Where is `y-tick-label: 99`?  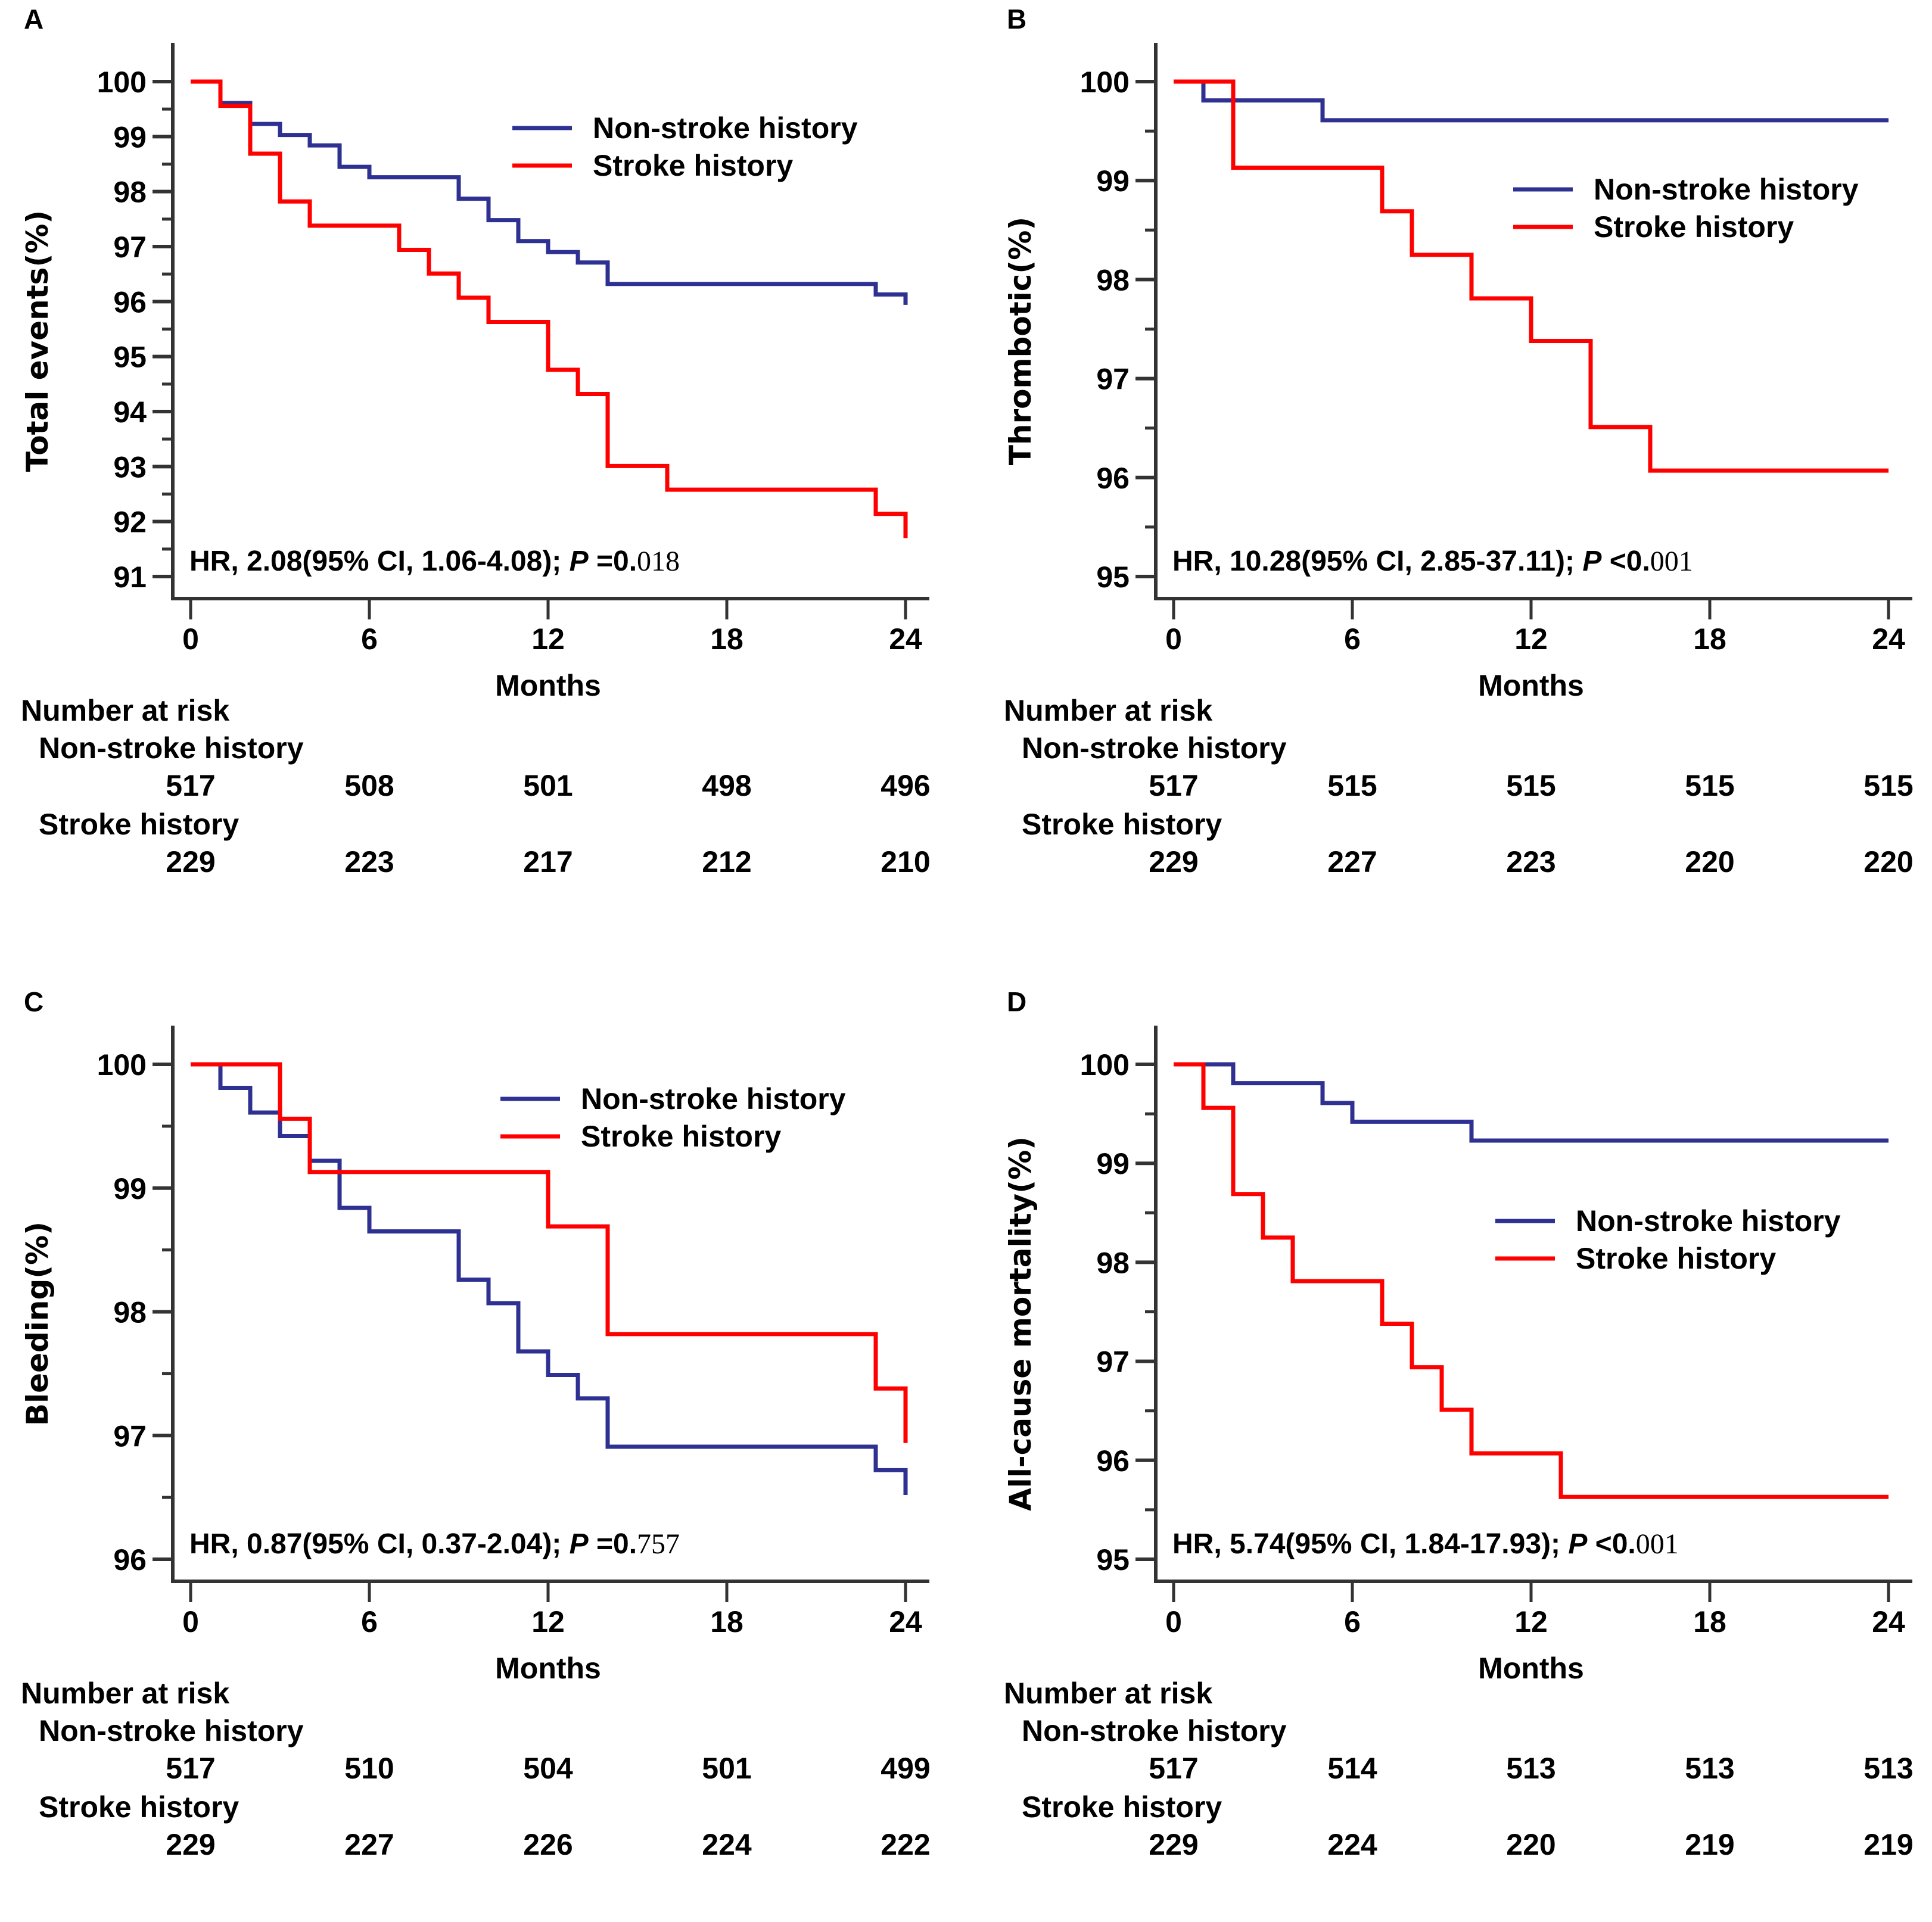 y-tick-label: 99 is located at coordinates (1113, 181).